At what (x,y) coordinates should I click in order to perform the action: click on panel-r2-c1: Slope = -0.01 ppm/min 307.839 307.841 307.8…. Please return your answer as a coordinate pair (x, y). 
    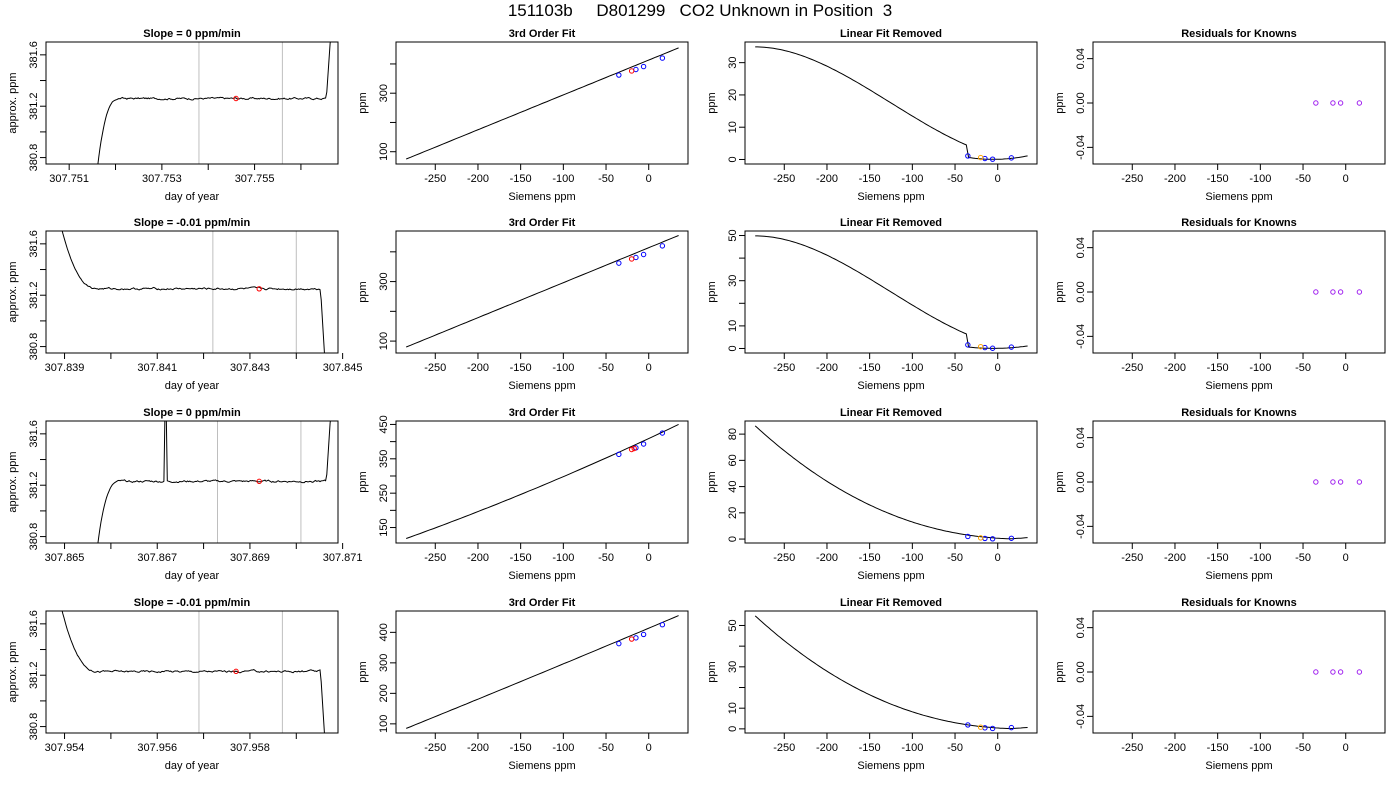
    Looking at the image, I should click on (185, 304).